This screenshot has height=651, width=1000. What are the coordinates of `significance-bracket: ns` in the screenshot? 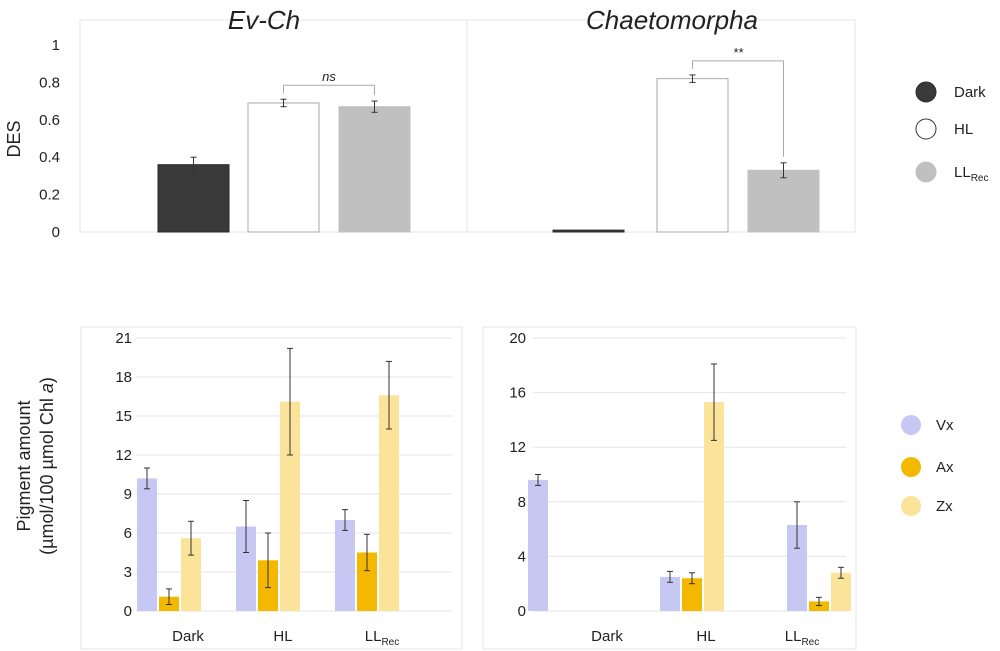 It's located at (329, 82).